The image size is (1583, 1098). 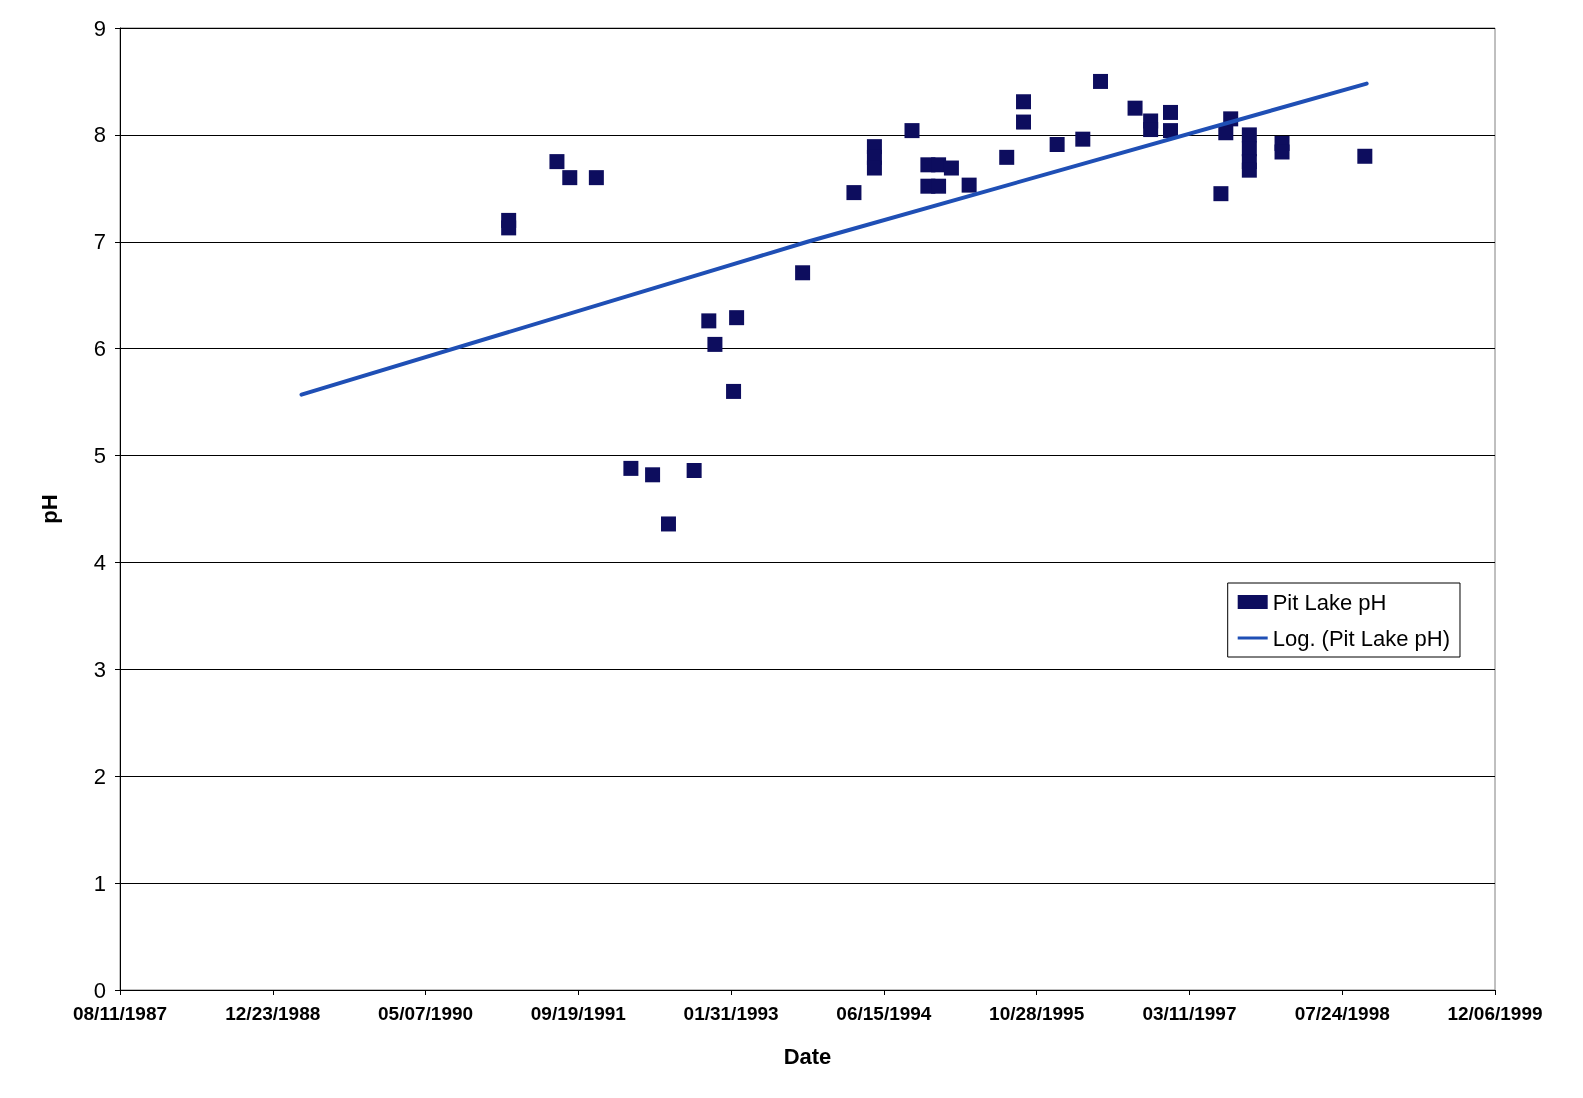 What do you see at coordinates (1495, 1013) in the screenshot?
I see `x-tick-label: 12/06/1999` at bounding box center [1495, 1013].